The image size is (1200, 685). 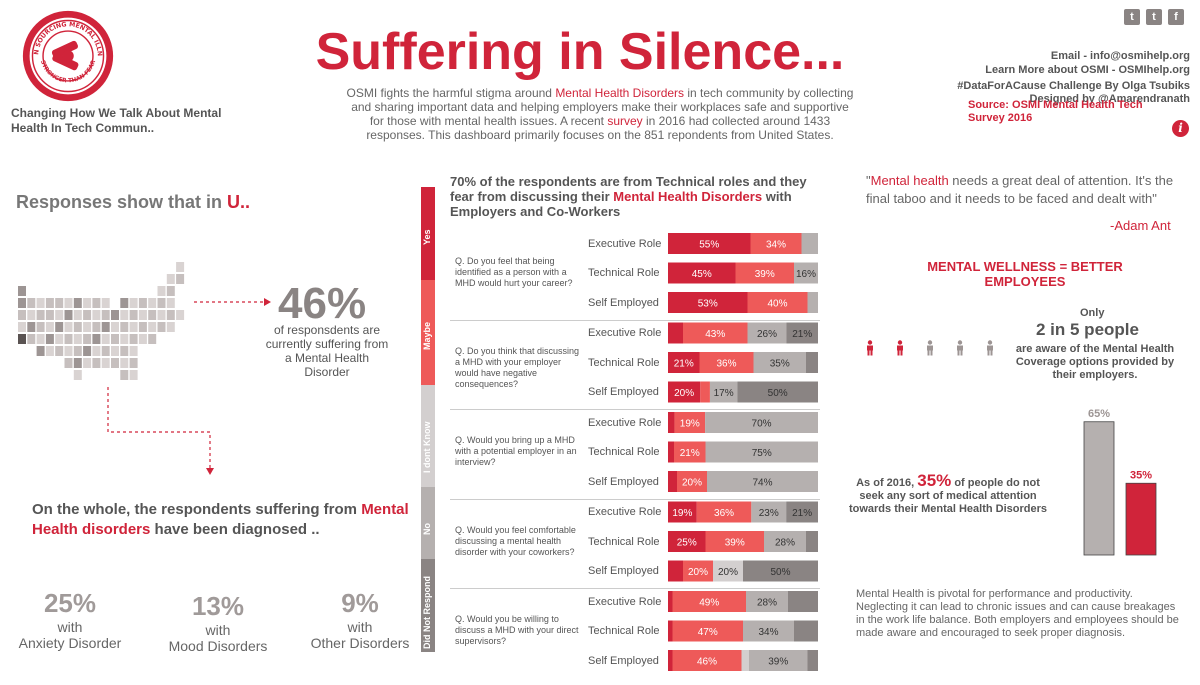 What do you see at coordinates (239, 202) in the screenshot?
I see `country-selector: U..` at bounding box center [239, 202].